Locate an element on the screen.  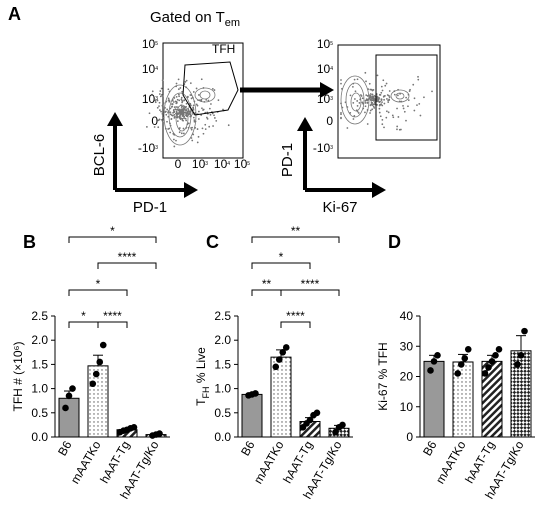
y-tick-label: 1.0 is located at coordinates (222, 389).